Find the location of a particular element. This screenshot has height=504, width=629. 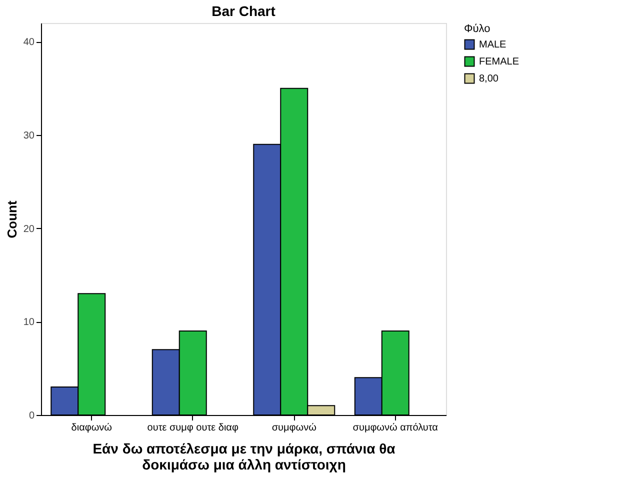

x-axis-title: Εάν δω αποτέλεσμα με την μάρκα, σπάνια θα δοκιμάσω μια άλλη αντίστοιχη is located at coordinates (244, 456).